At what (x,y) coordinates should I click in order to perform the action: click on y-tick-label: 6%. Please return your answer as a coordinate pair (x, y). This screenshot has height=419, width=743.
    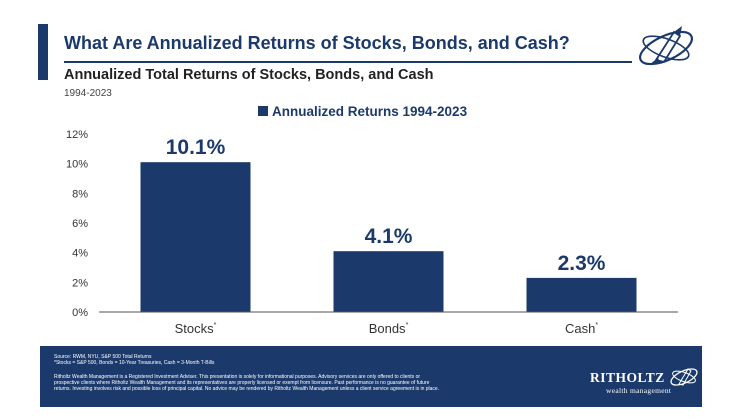
    Looking at the image, I should click on (80, 224).